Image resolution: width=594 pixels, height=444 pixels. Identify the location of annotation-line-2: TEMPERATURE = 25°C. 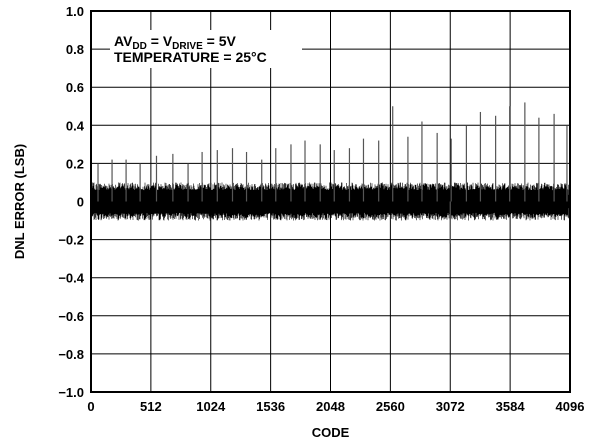
(190, 57).